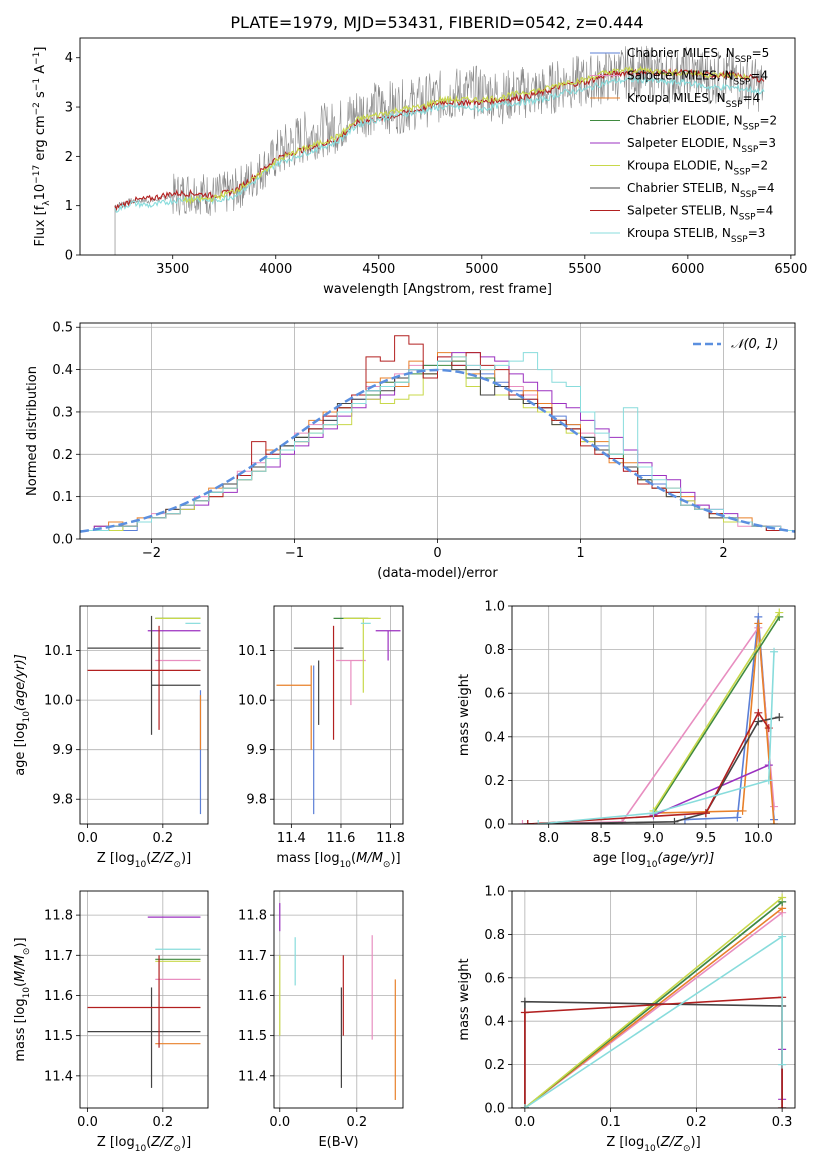 Image resolution: width=819 pixels, height=1170 pixels. I want to click on x-tick-label: 8.0, so click(548, 838).